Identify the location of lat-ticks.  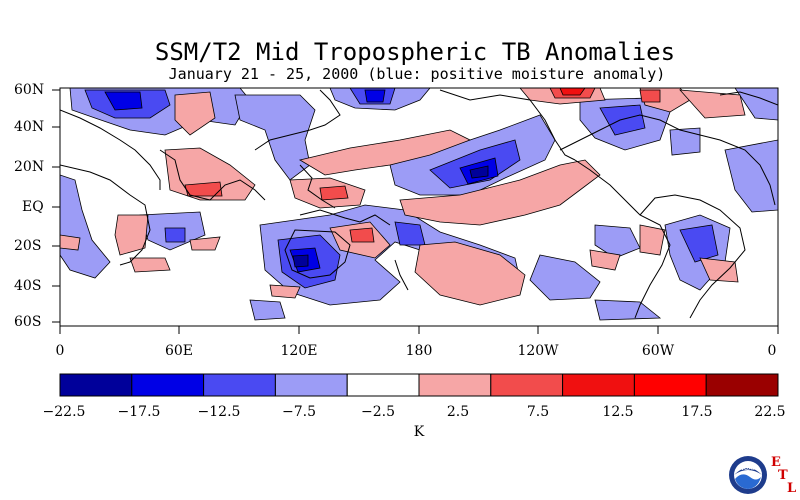
(56, 206).